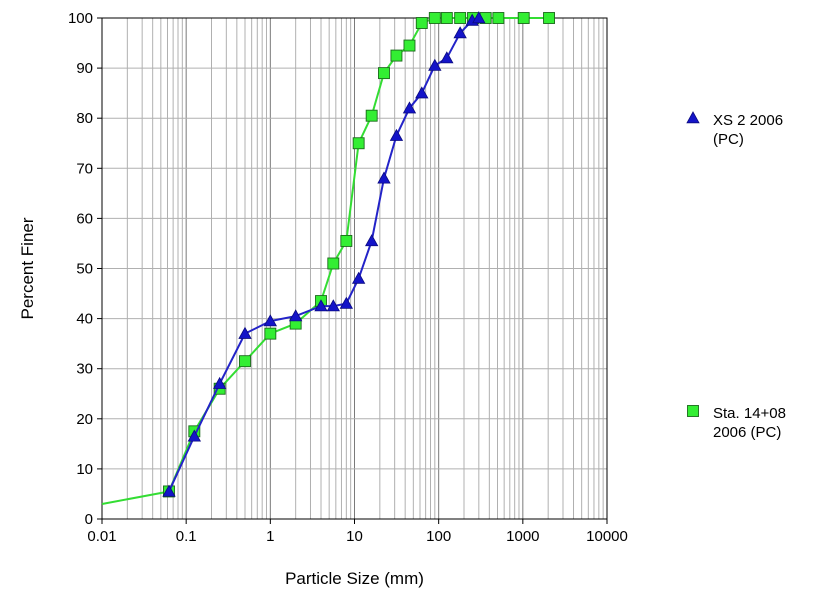  What do you see at coordinates (748, 120) in the screenshot?
I see `legend-label: XS 2 2006` at bounding box center [748, 120].